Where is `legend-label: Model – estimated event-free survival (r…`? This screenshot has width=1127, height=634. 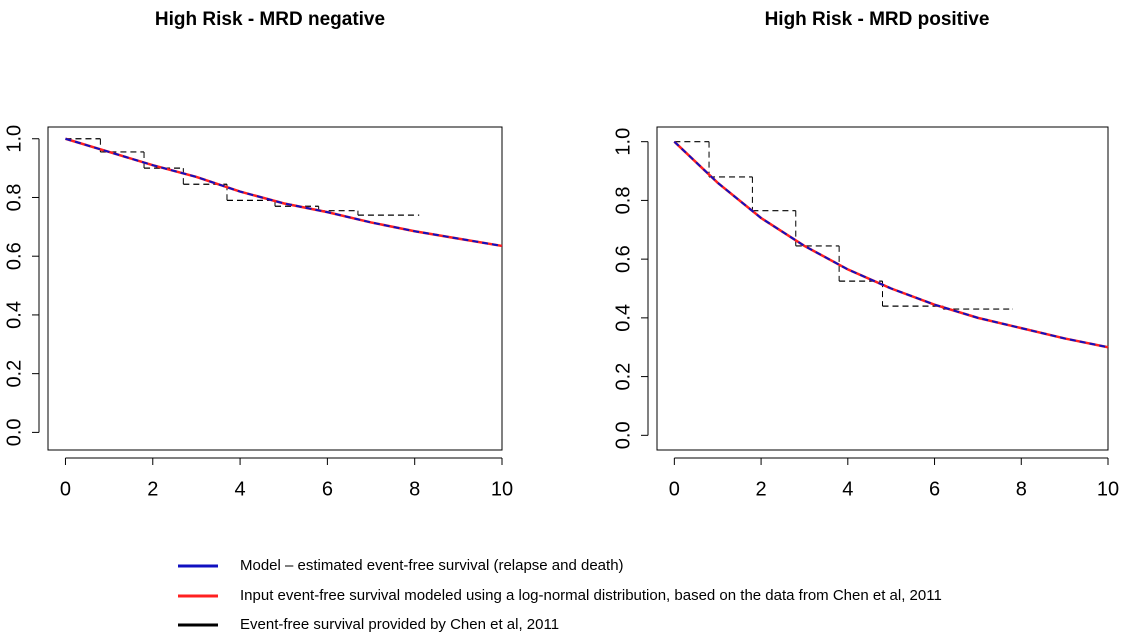 legend-label: Model – estimated event-free survival (r… is located at coordinates (432, 565).